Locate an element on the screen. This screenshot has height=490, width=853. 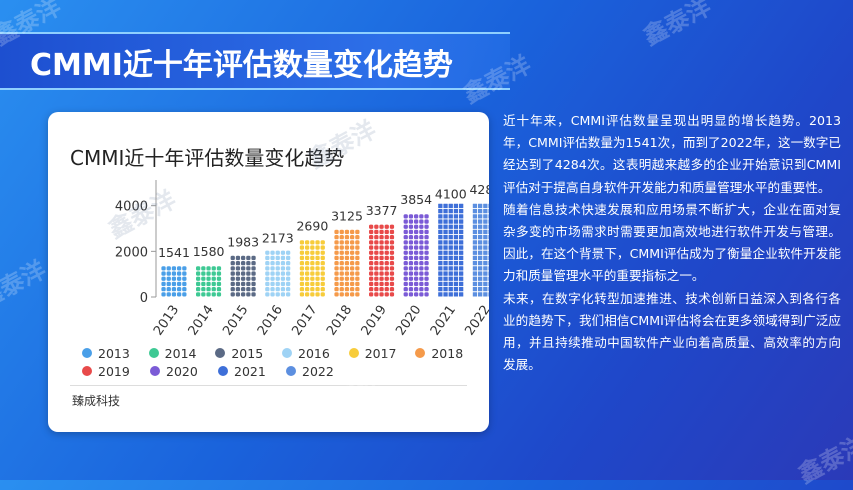
x-tick-label: 2013 is located at coordinates (166, 321).